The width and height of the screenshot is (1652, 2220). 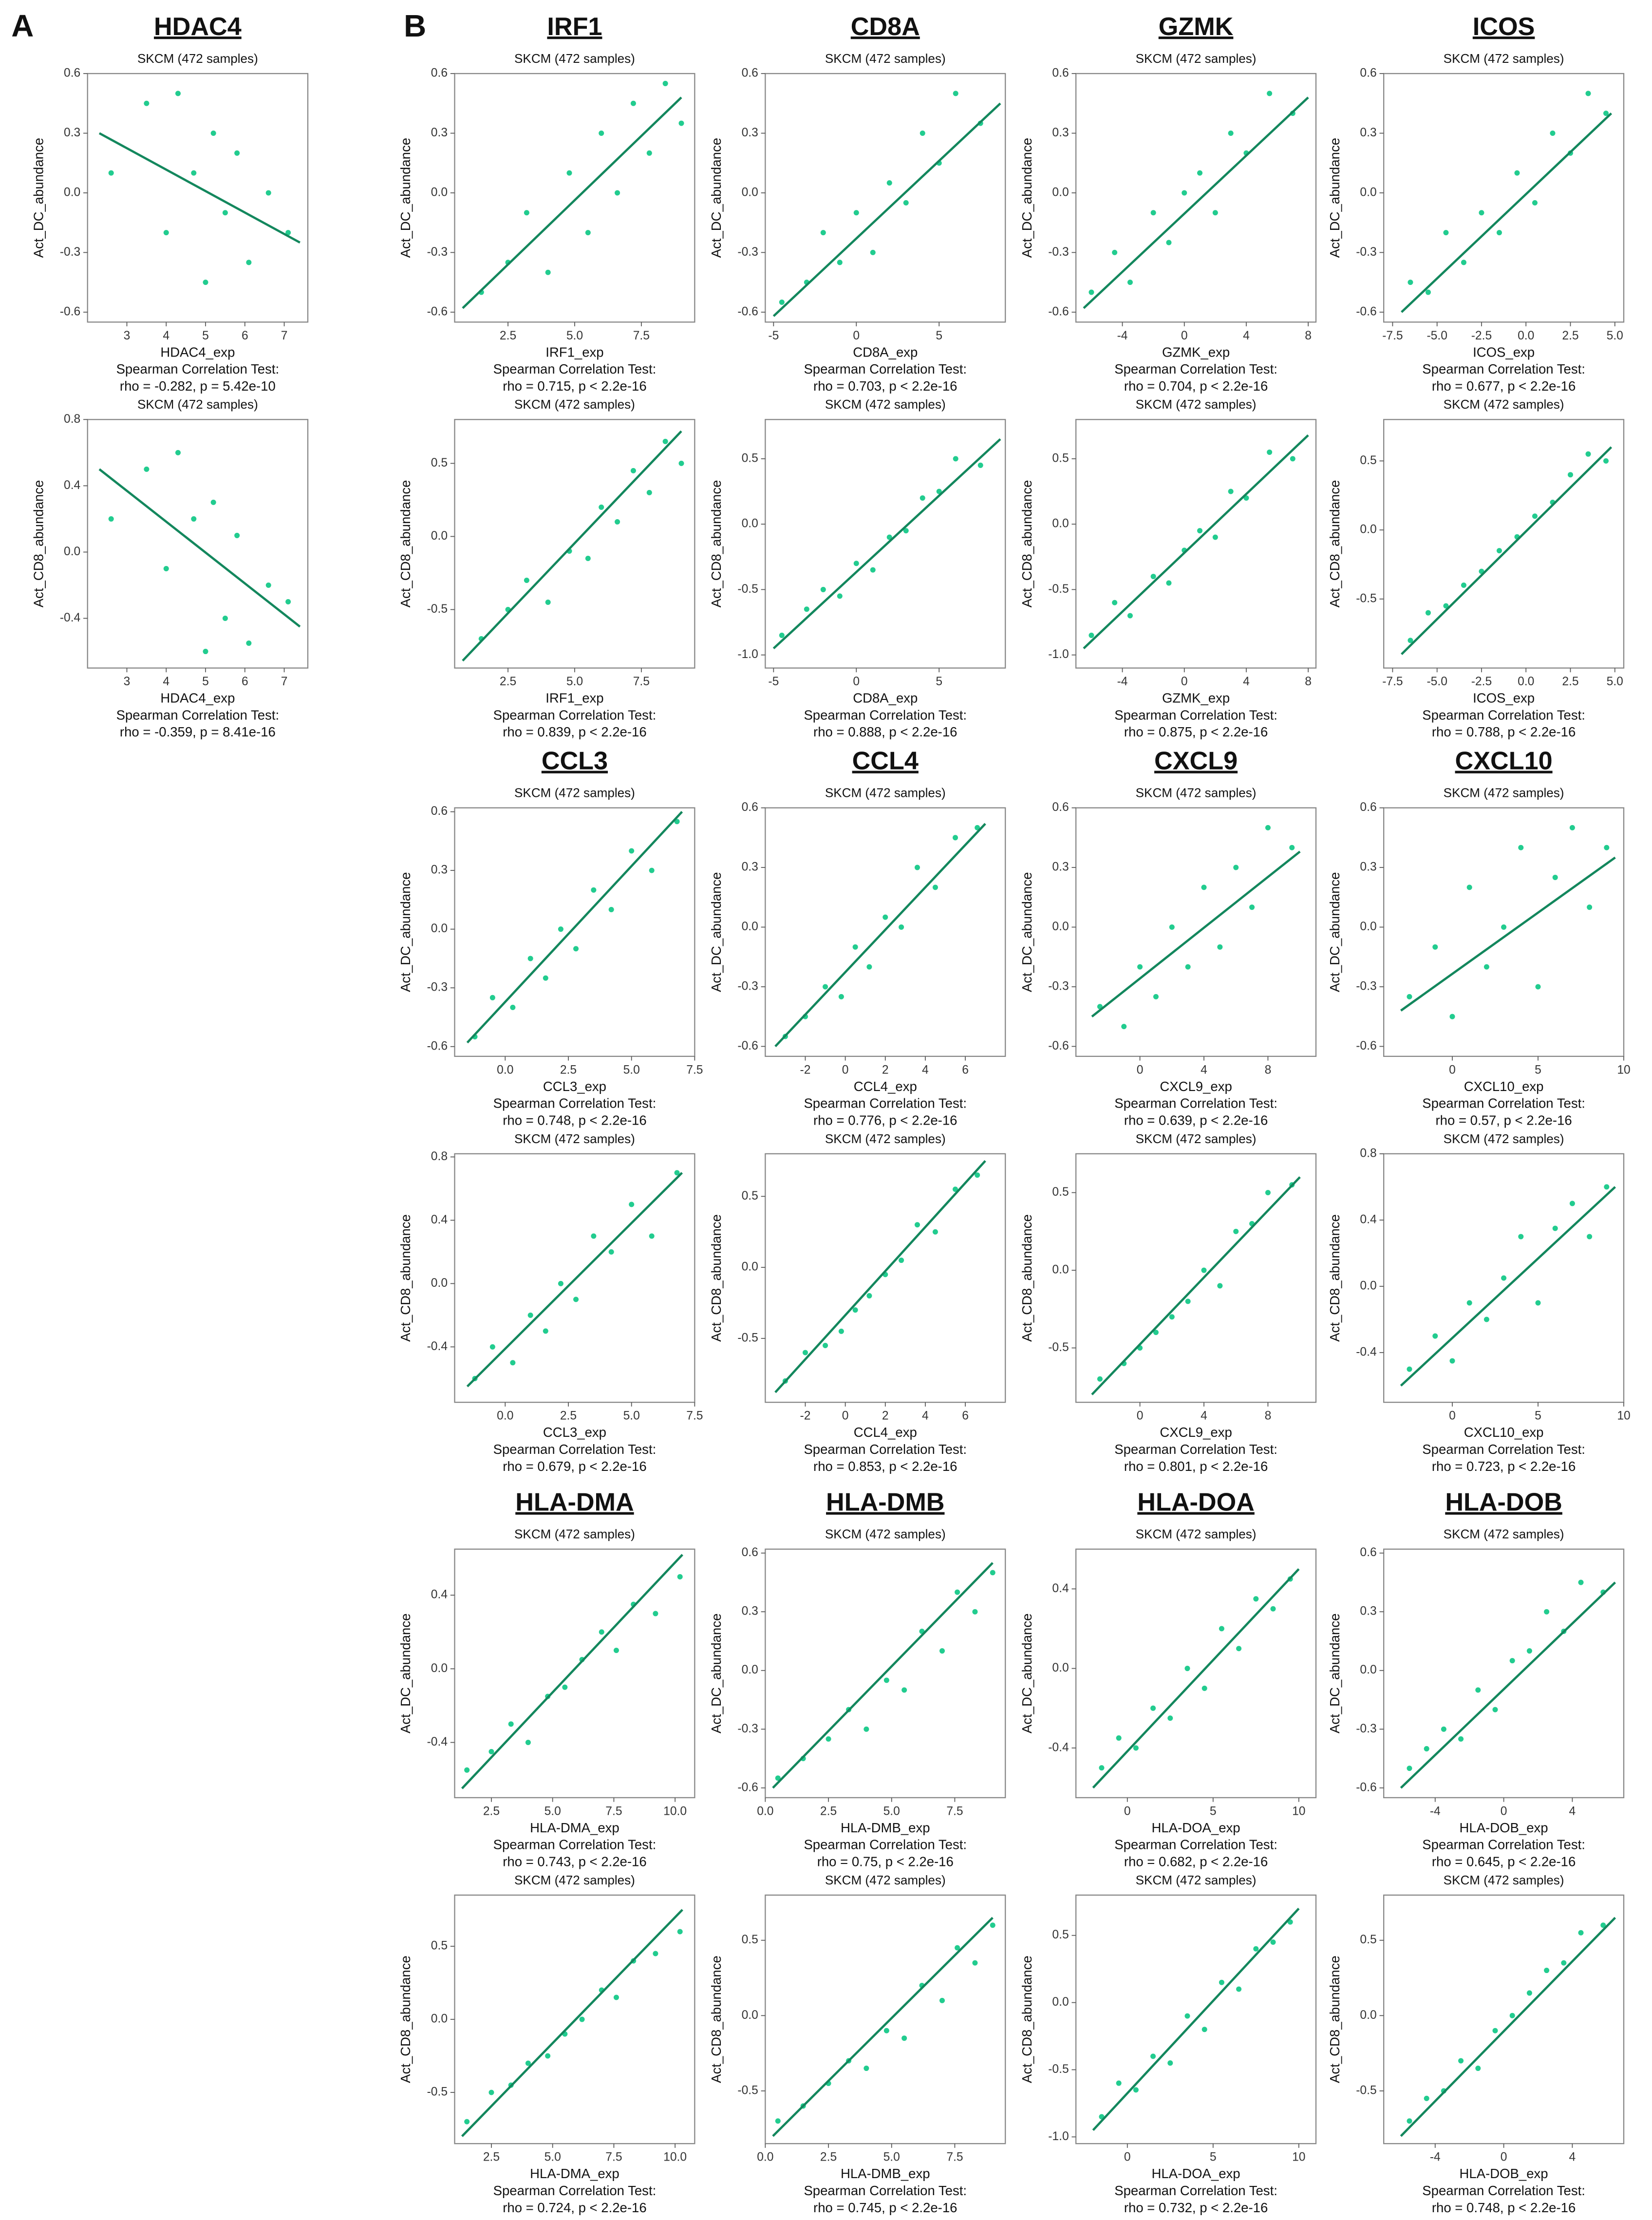 What do you see at coordinates (1196, 1678) in the screenshot?
I see `trend-line` at bounding box center [1196, 1678].